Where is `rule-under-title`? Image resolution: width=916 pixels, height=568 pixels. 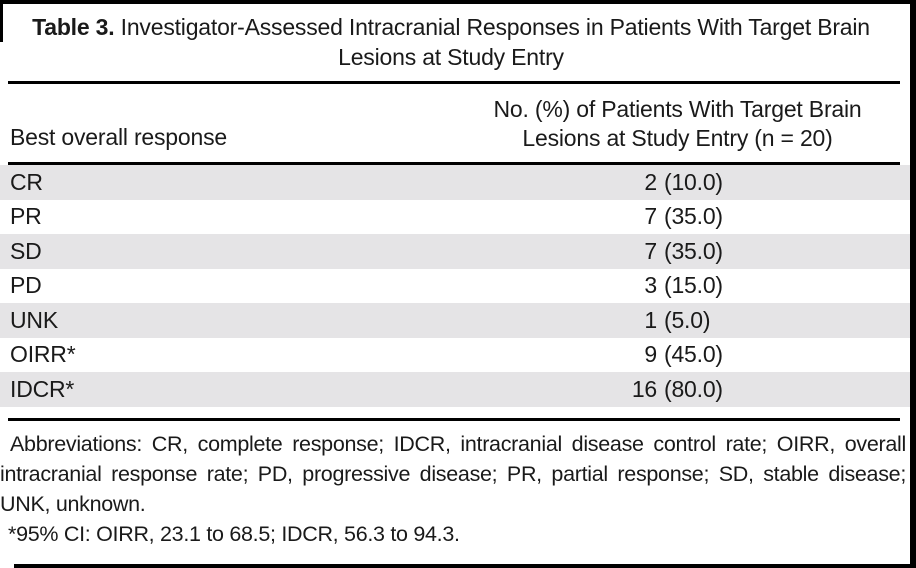 rule-under-title is located at coordinates (454, 82).